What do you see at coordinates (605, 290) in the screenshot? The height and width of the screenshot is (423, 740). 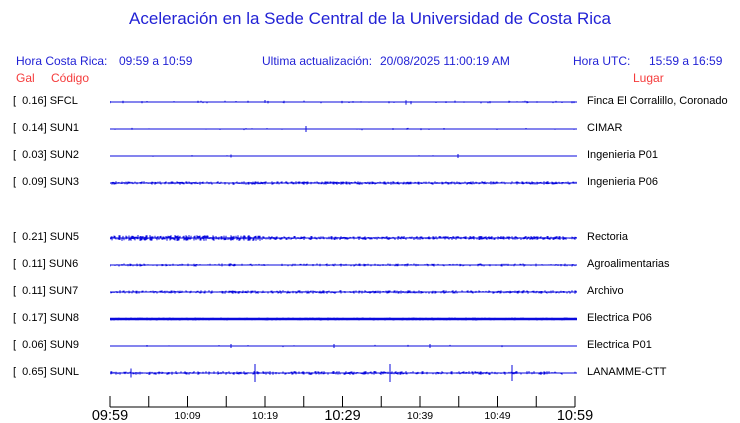 I see `station-location: Archivo` at bounding box center [605, 290].